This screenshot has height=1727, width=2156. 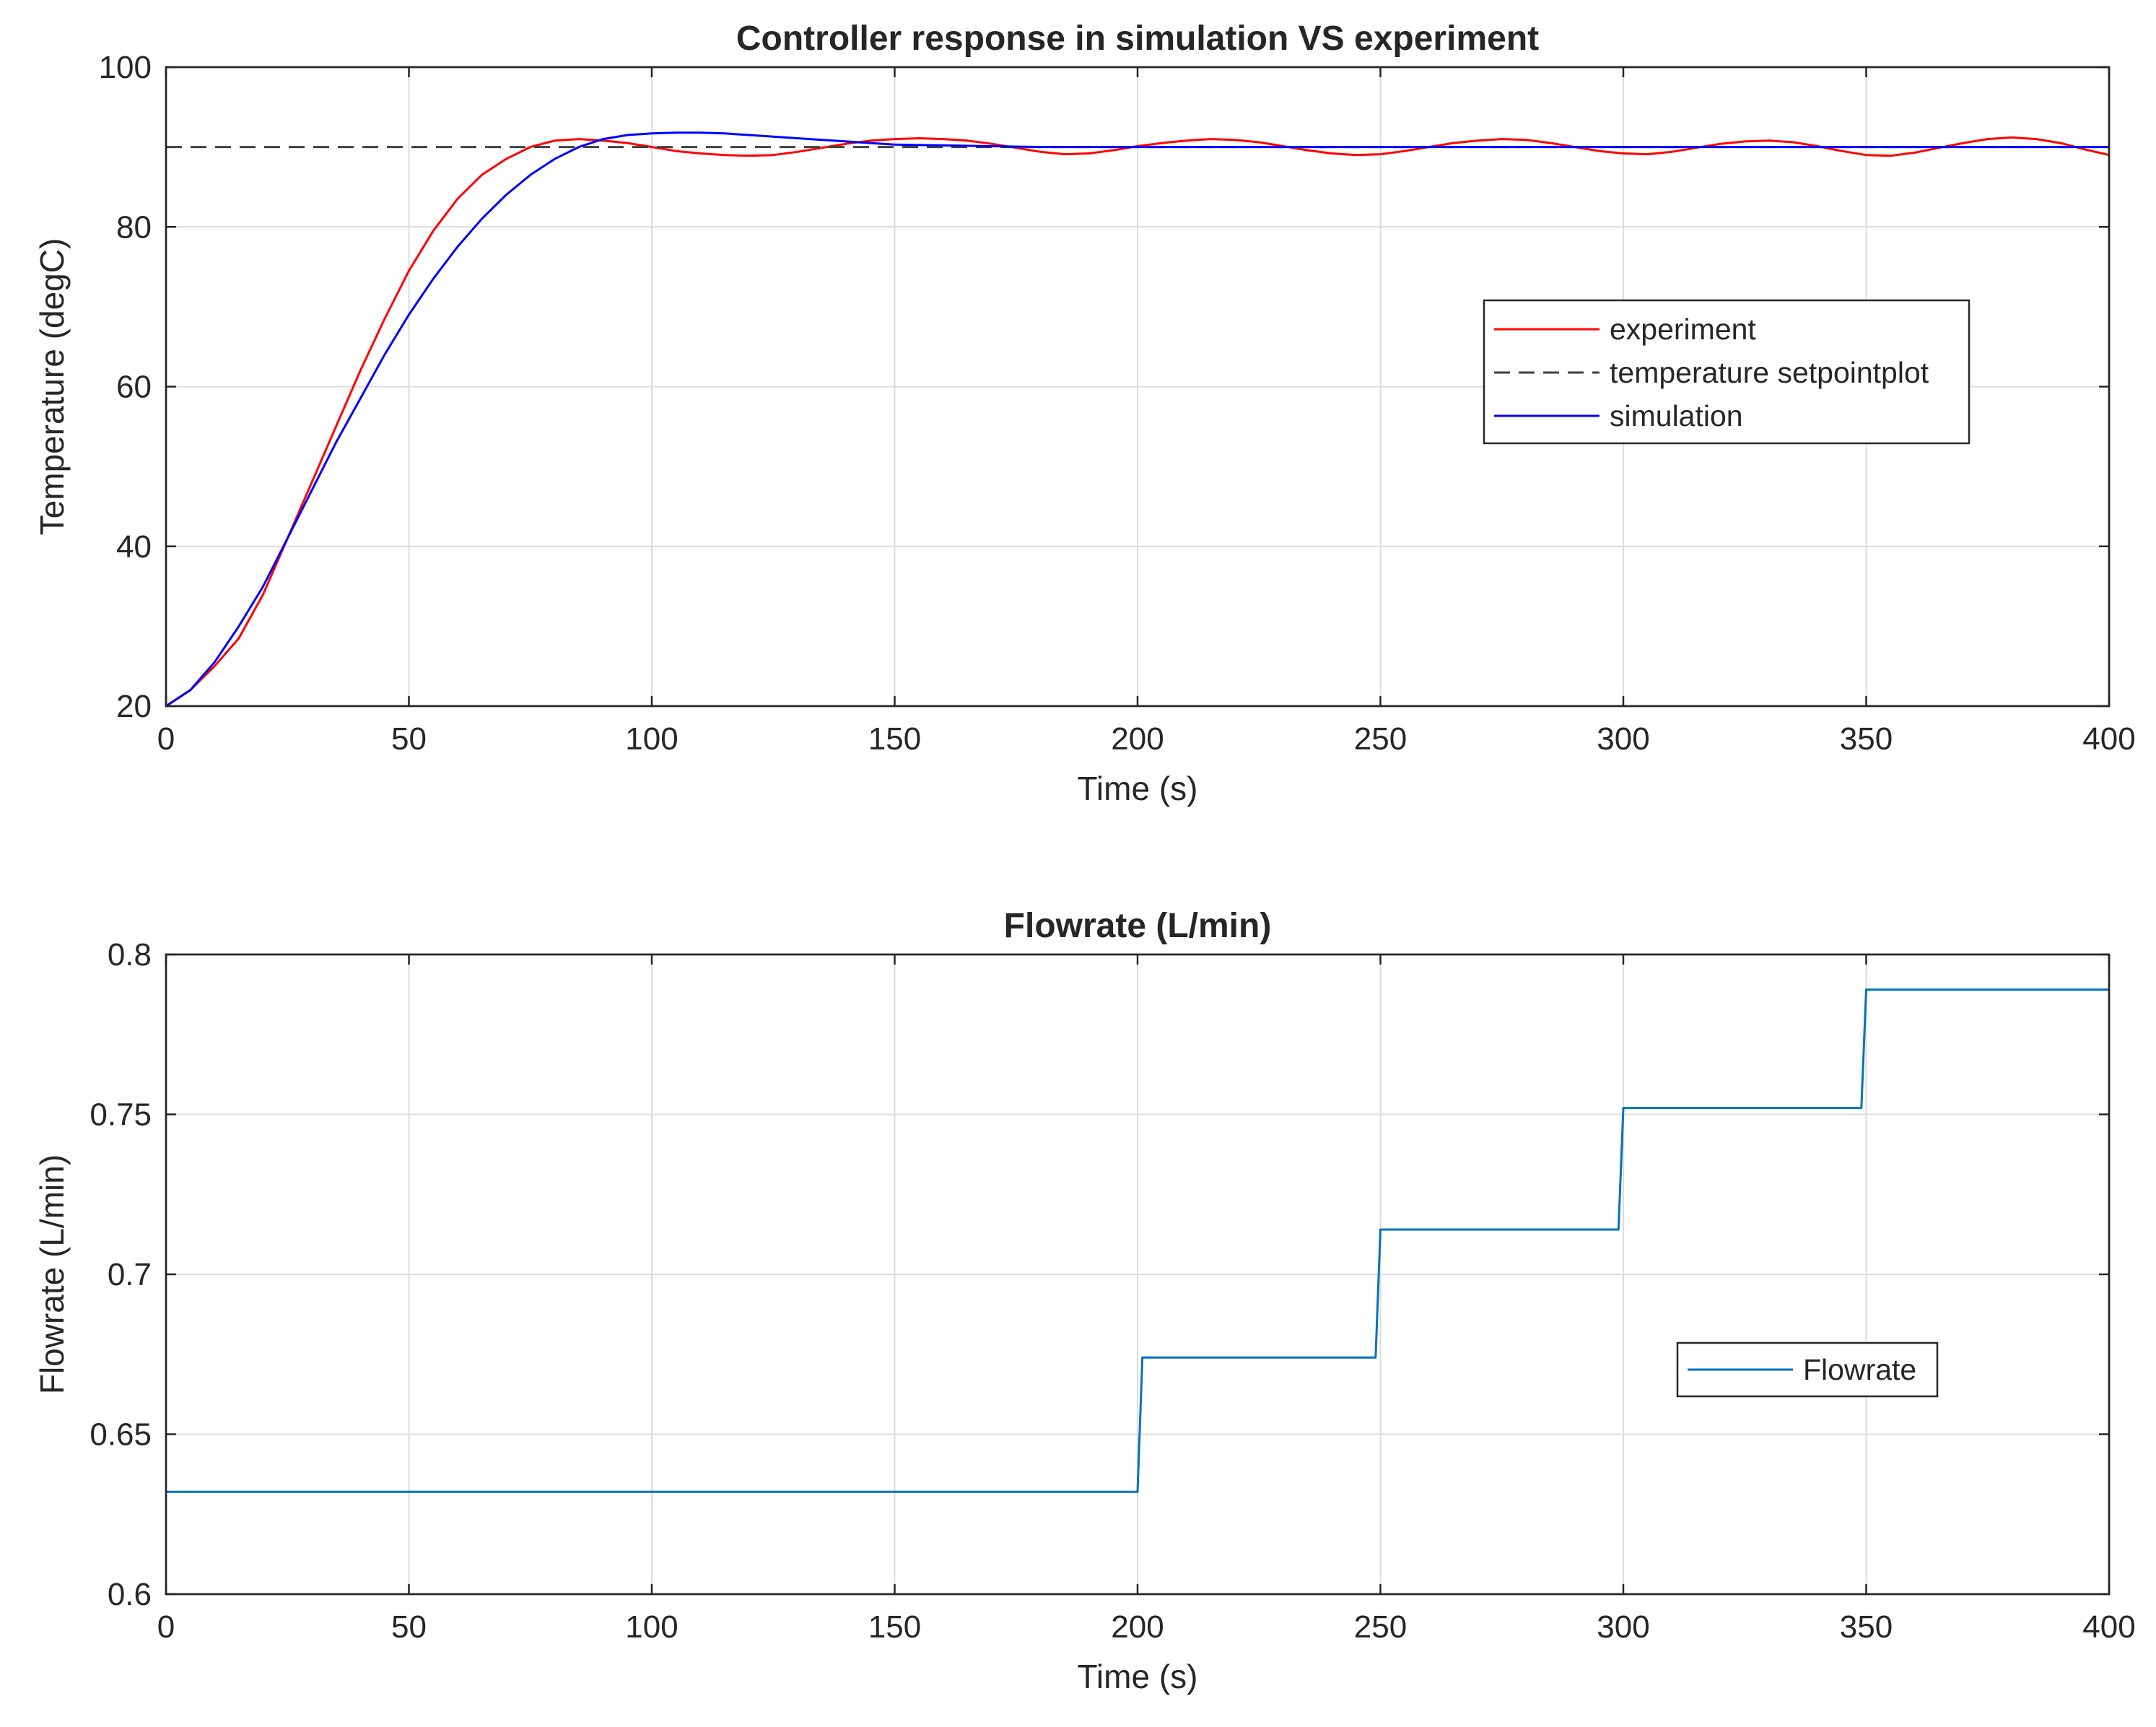 I want to click on y-tick-label: 0.65, so click(x=121, y=1435).